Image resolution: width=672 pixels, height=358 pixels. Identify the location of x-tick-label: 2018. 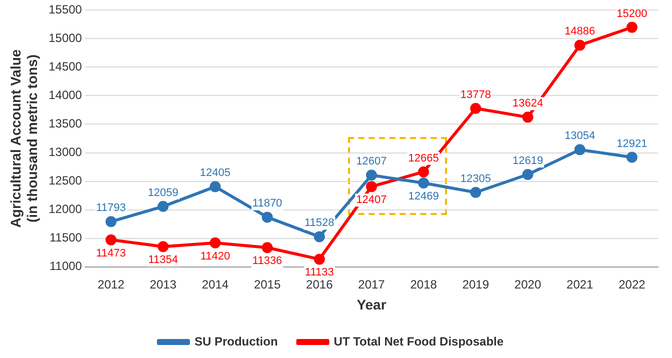
(424, 284).